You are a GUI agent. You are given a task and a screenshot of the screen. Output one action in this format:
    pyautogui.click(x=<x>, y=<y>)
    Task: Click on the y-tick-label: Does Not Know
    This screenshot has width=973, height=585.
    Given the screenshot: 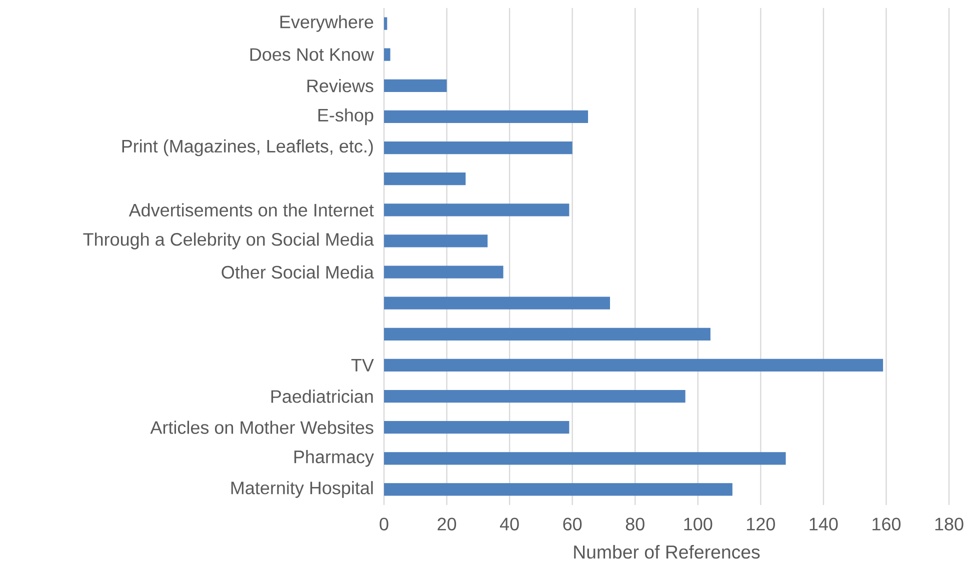 What is the action you would take?
    pyautogui.click(x=312, y=54)
    